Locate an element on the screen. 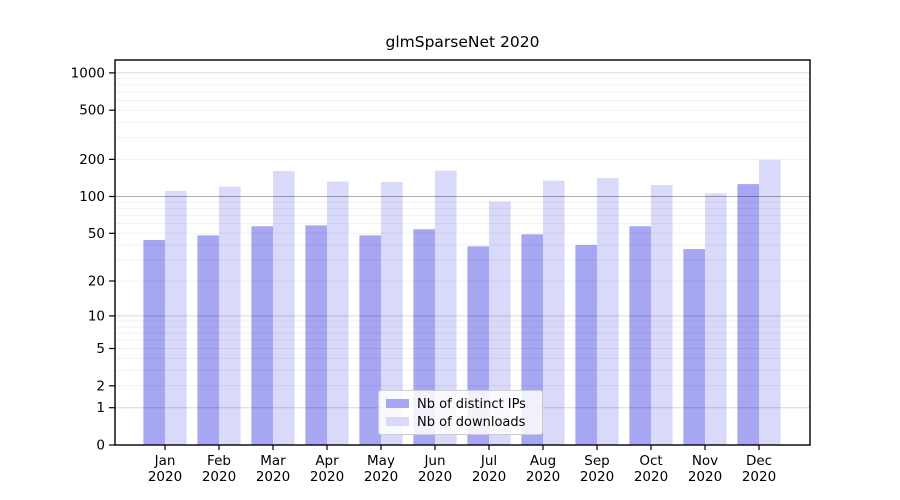 The height and width of the screenshot is (500, 900). bar-jul-downloads is located at coordinates (500, 323).